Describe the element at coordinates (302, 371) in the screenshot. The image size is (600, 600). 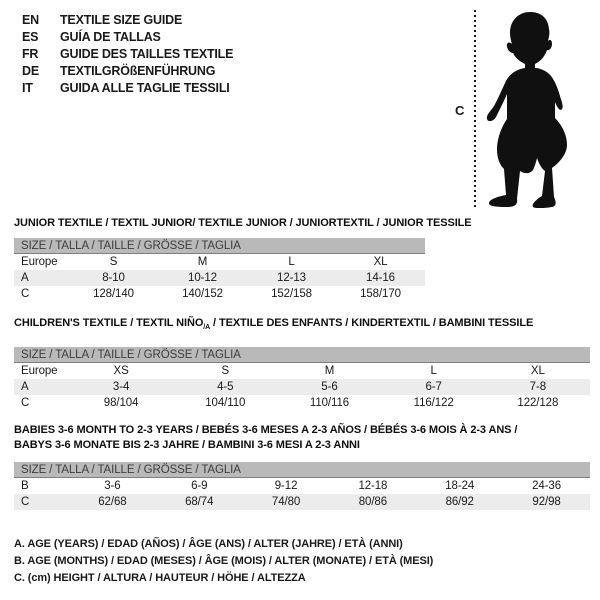
I see `table-row: Europe XS S M L XL` at that location.